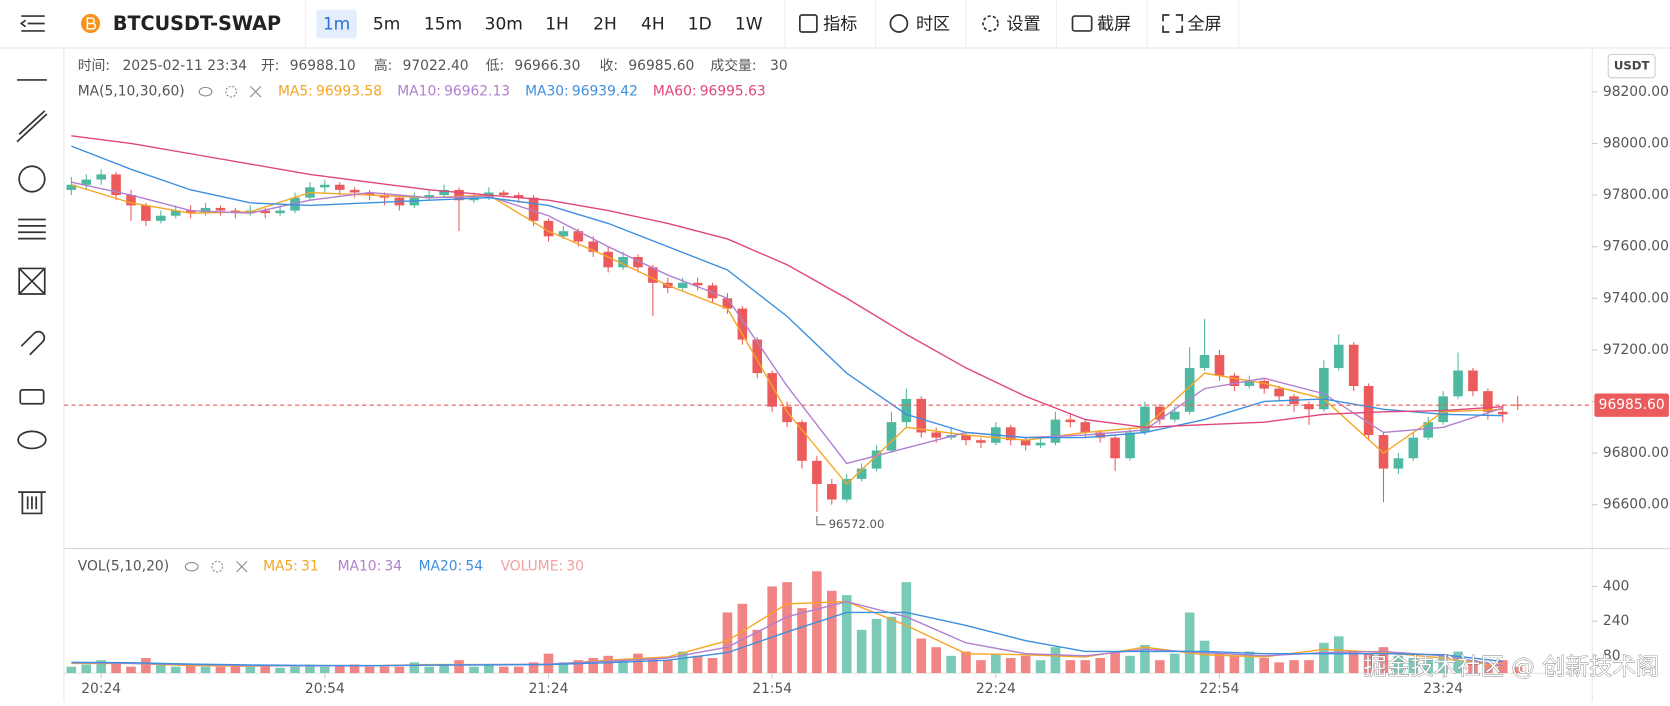 This screenshot has height=706, width=1670. I want to click on interval-button: 30m, so click(504, 25).